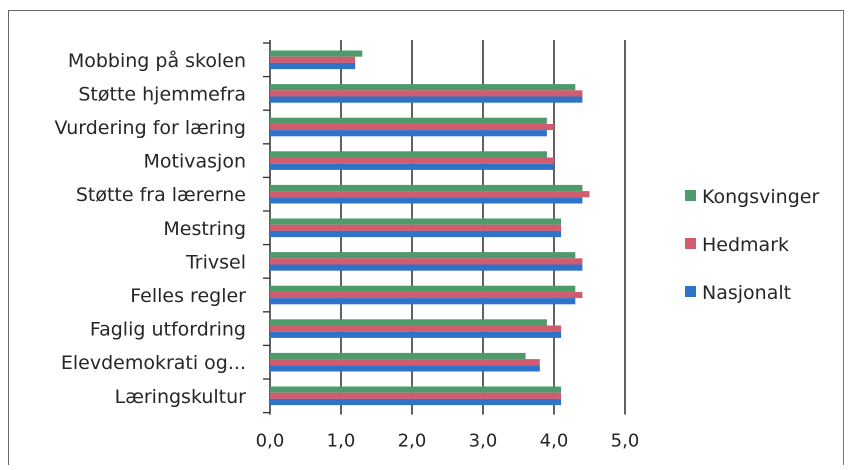  I want to click on x-tick-label: 4,0, so click(554, 441).